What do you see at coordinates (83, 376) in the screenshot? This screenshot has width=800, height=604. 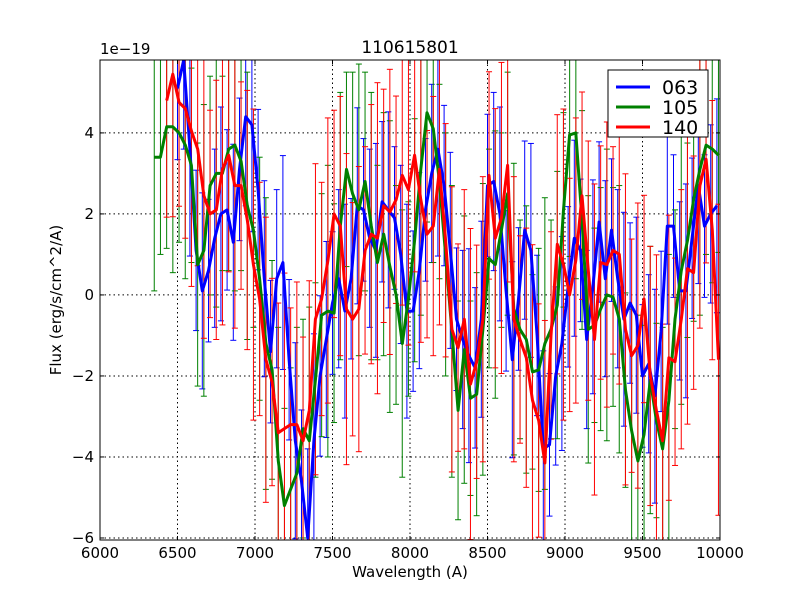 I see `y-tick-label: −2` at bounding box center [83, 376].